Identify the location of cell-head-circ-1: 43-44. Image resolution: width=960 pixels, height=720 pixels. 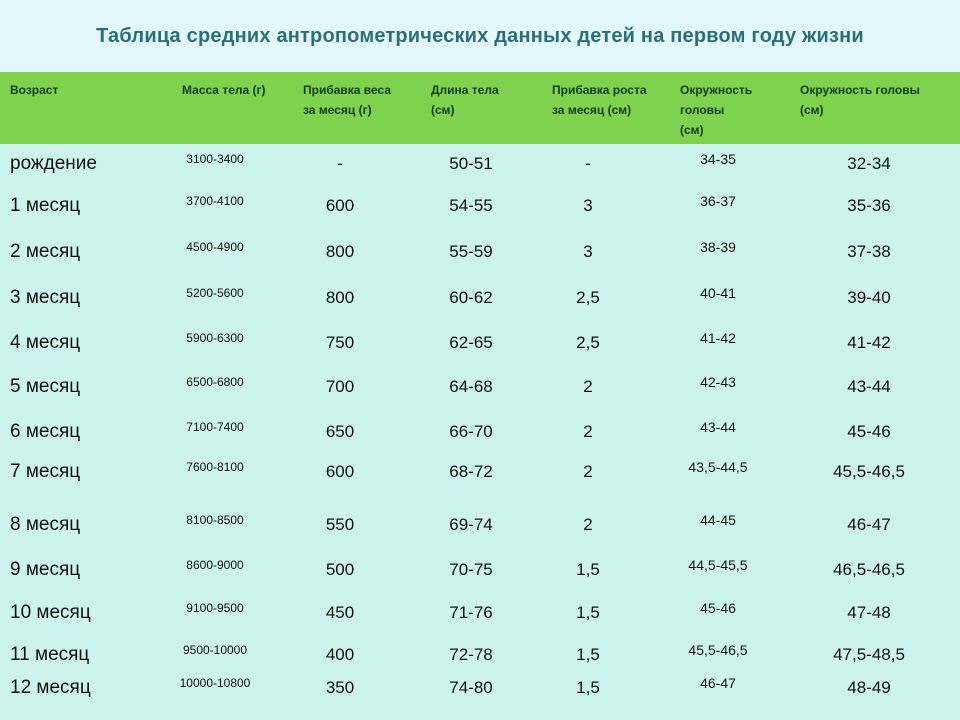
(718, 427).